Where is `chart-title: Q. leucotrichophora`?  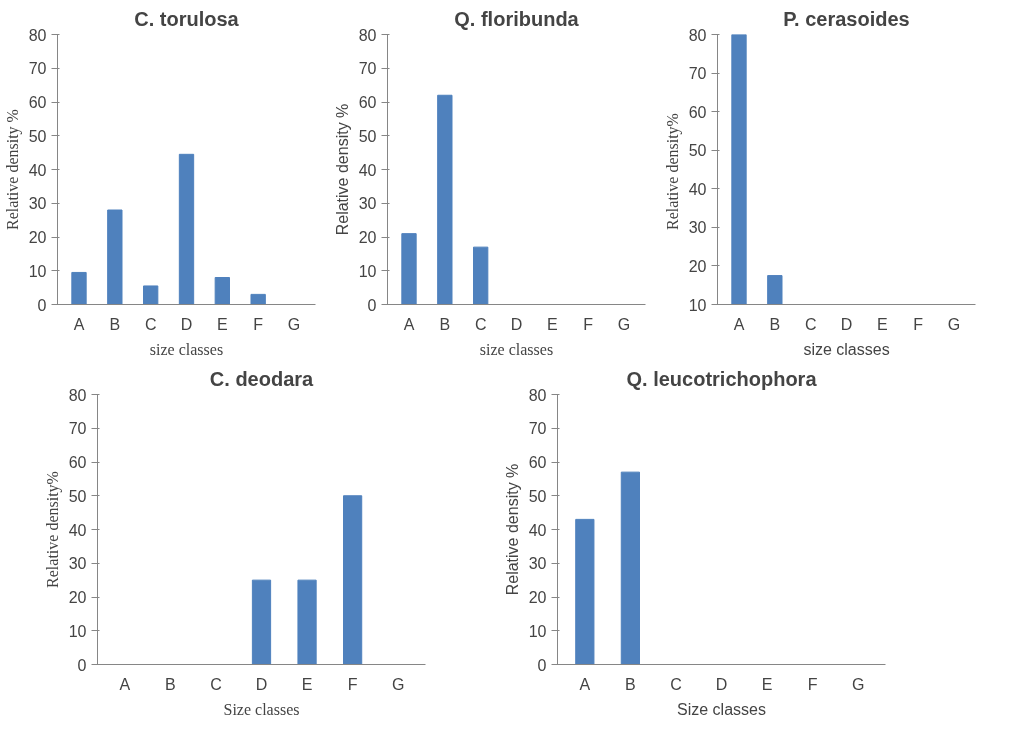
chart-title: Q. leucotrichophora is located at coordinates (722, 378).